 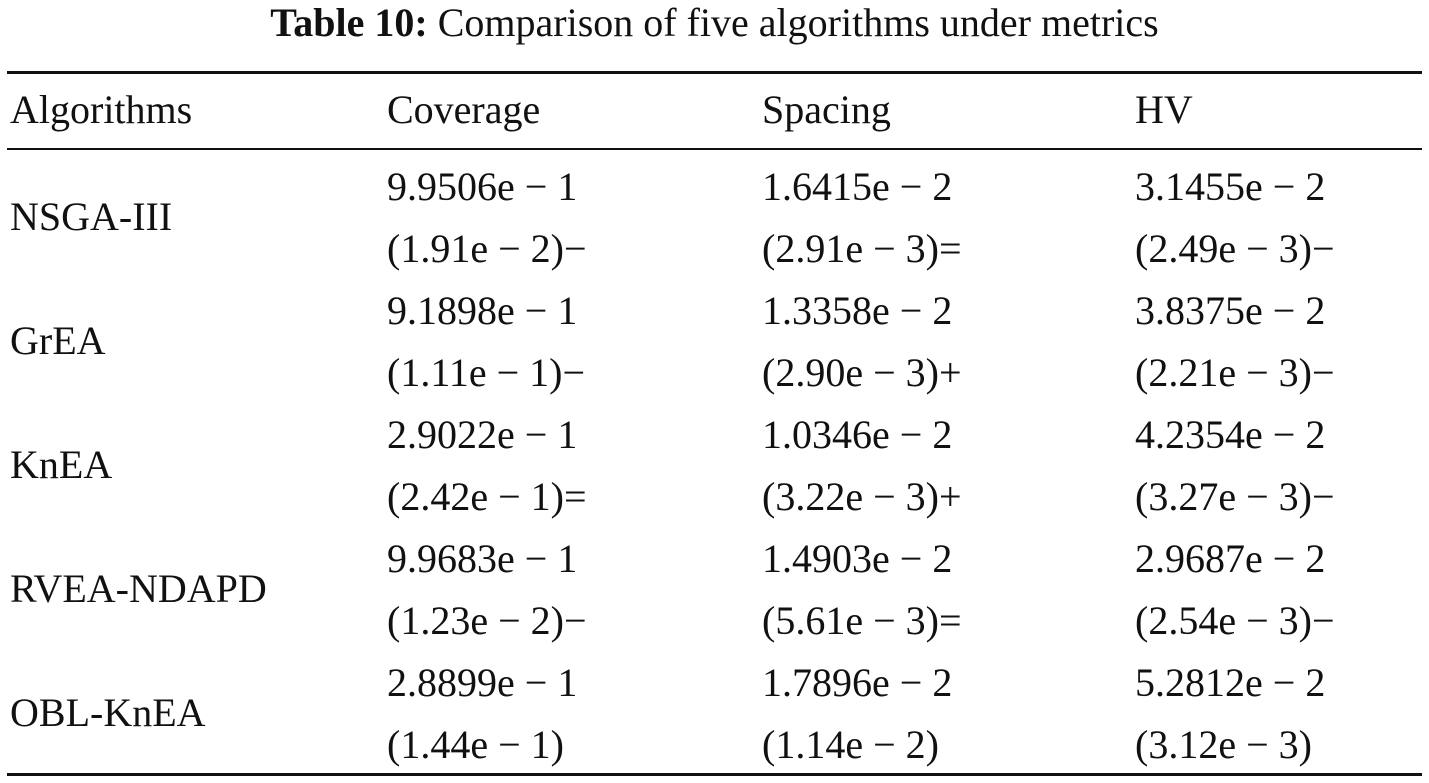 I want to click on spacing-std: (2.90e − 3)+, so click(x=862, y=372).